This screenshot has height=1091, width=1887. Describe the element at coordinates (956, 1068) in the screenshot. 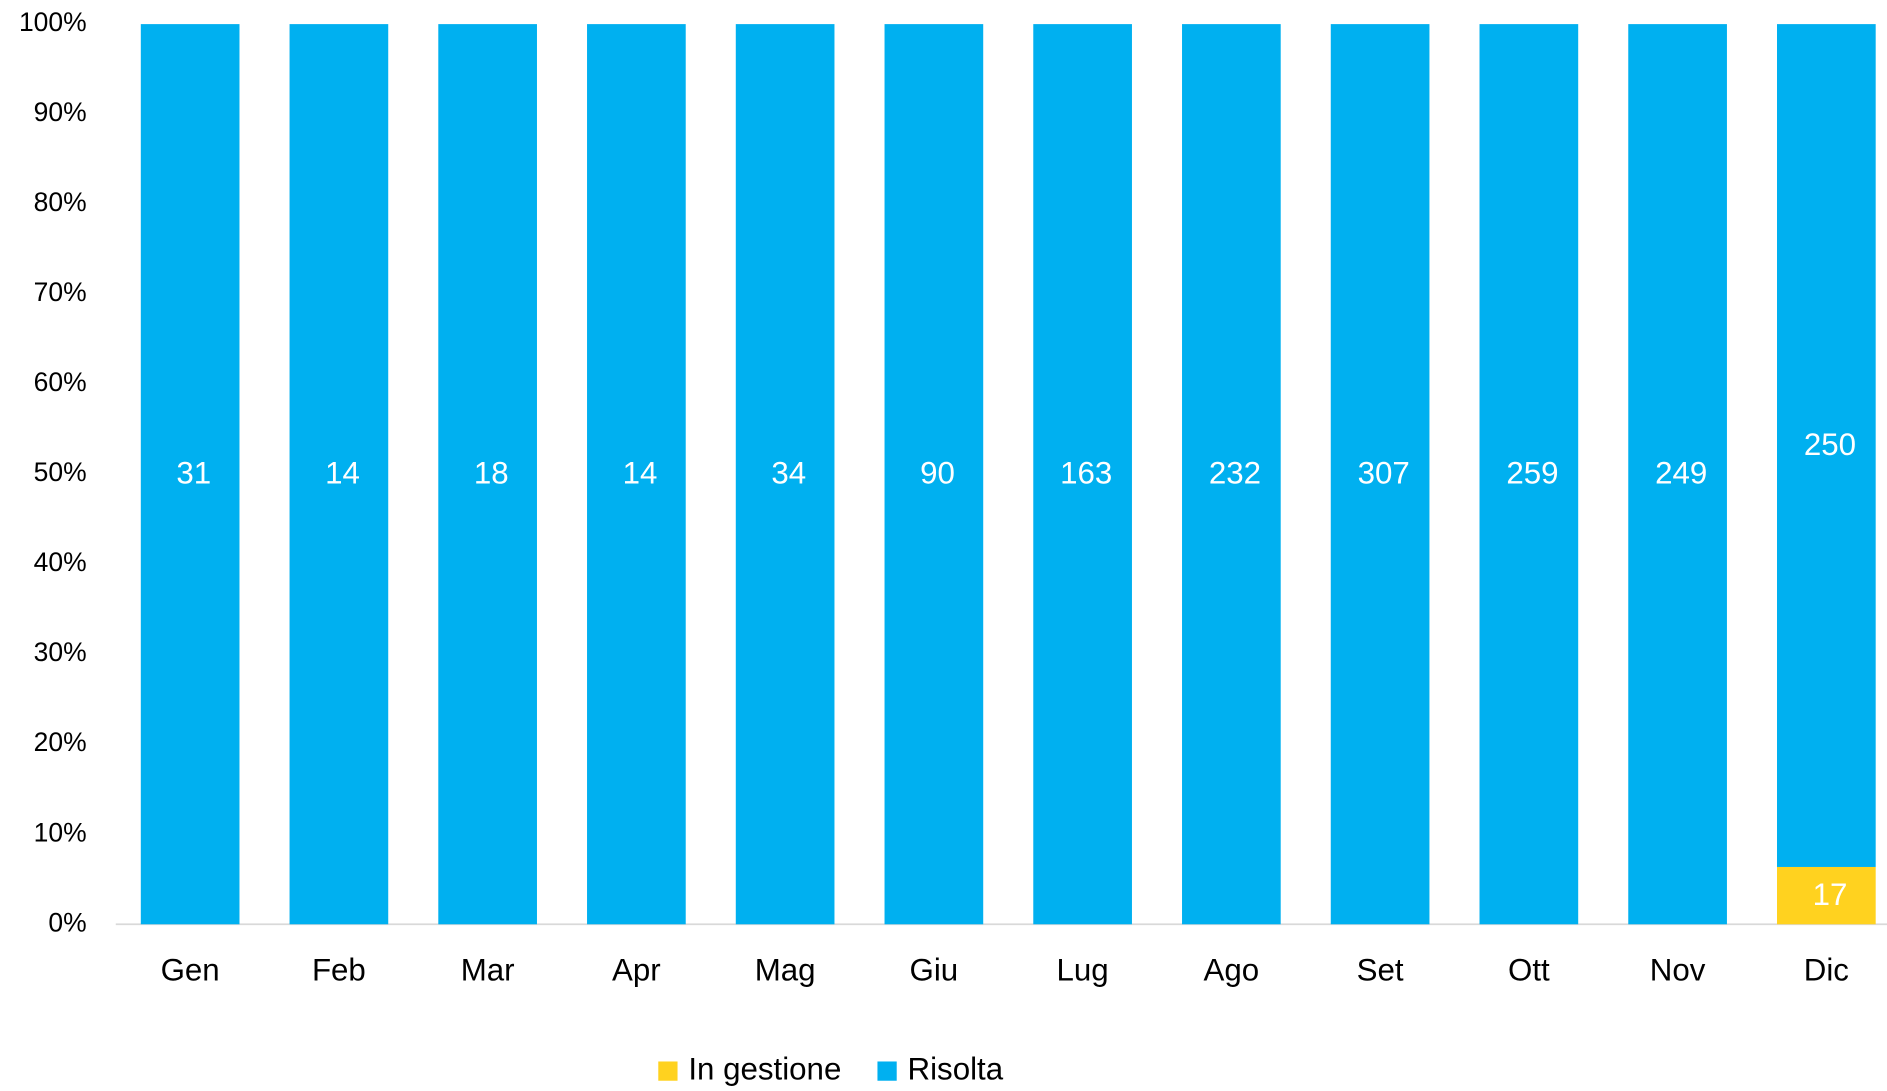

I see `legend-label: Risolta` at that location.